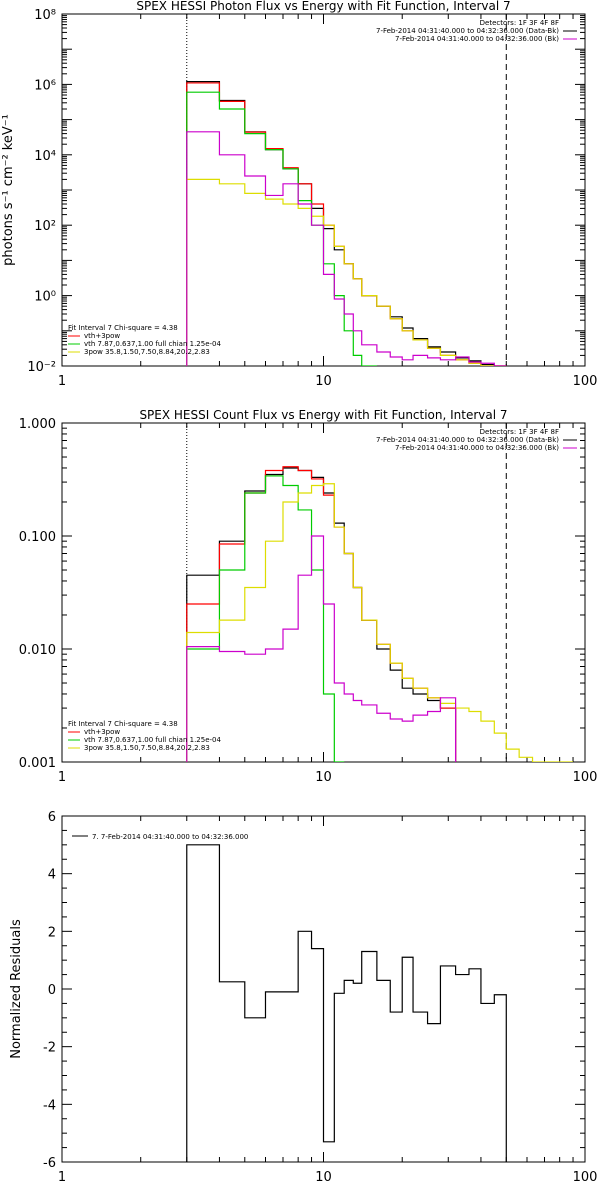 Image resolution: width=600 pixels, height=1200 pixels. What do you see at coordinates (45, 85) in the screenshot?
I see `y-tick-label: 10⁶` at bounding box center [45, 85].